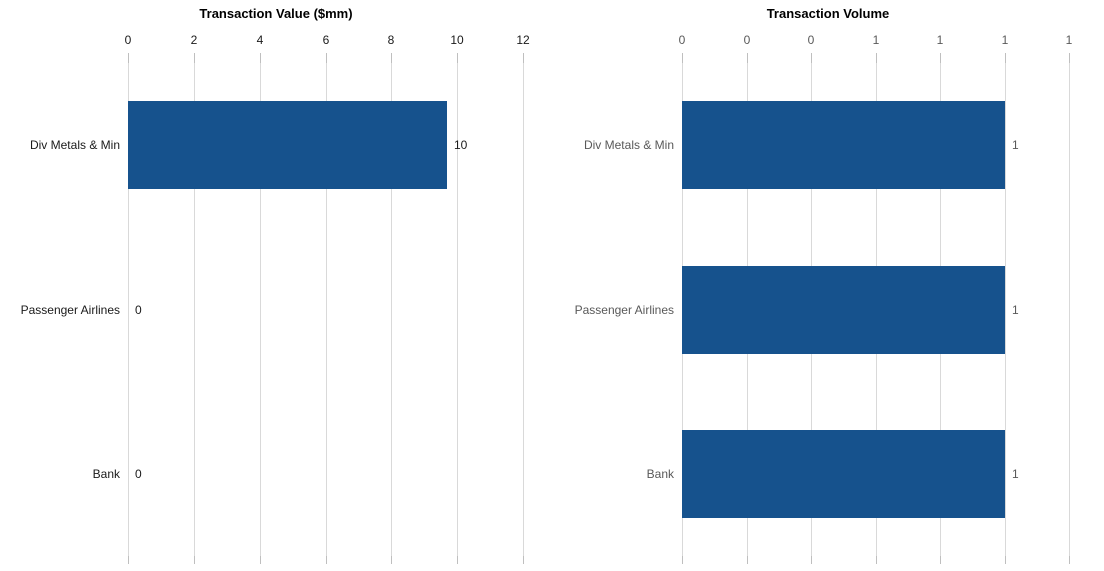 The width and height of the screenshot is (1104, 571). Describe the element at coordinates (194, 40) in the screenshot. I see `axis-tick-label: 2` at that location.